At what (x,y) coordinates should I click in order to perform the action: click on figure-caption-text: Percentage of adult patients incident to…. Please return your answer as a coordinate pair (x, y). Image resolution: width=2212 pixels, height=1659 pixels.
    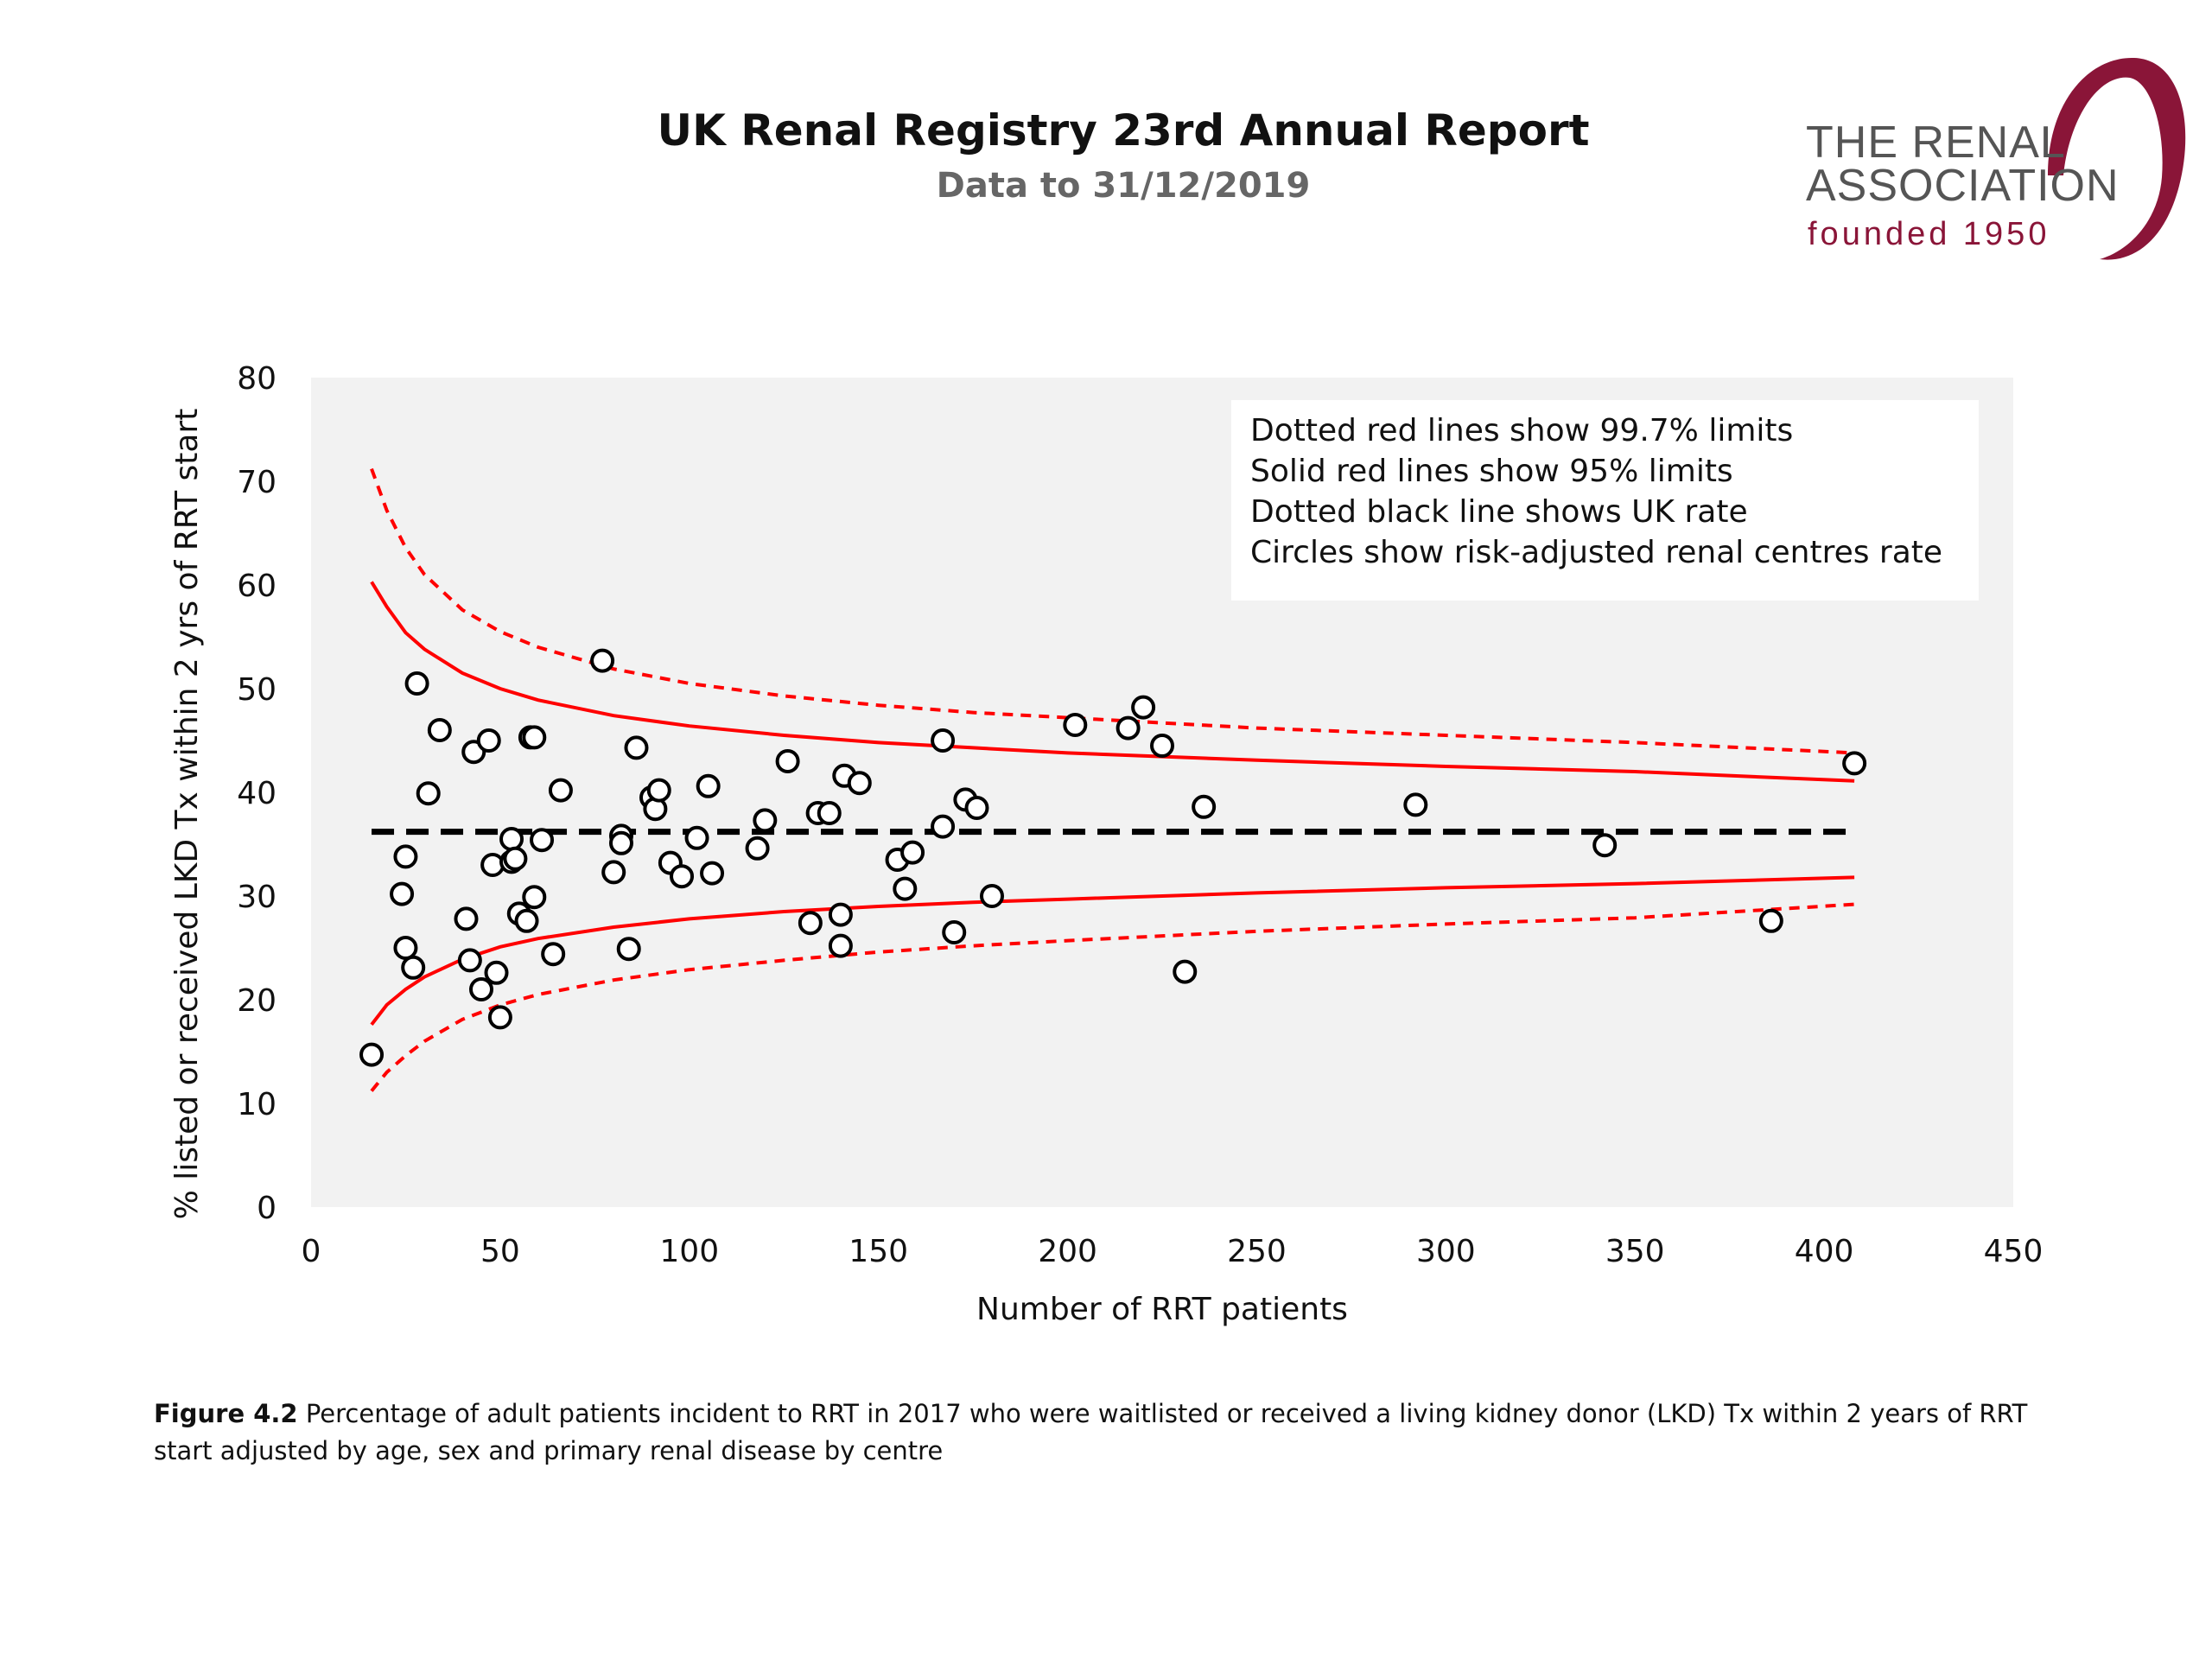
    Looking at the image, I should click on (1091, 1432).